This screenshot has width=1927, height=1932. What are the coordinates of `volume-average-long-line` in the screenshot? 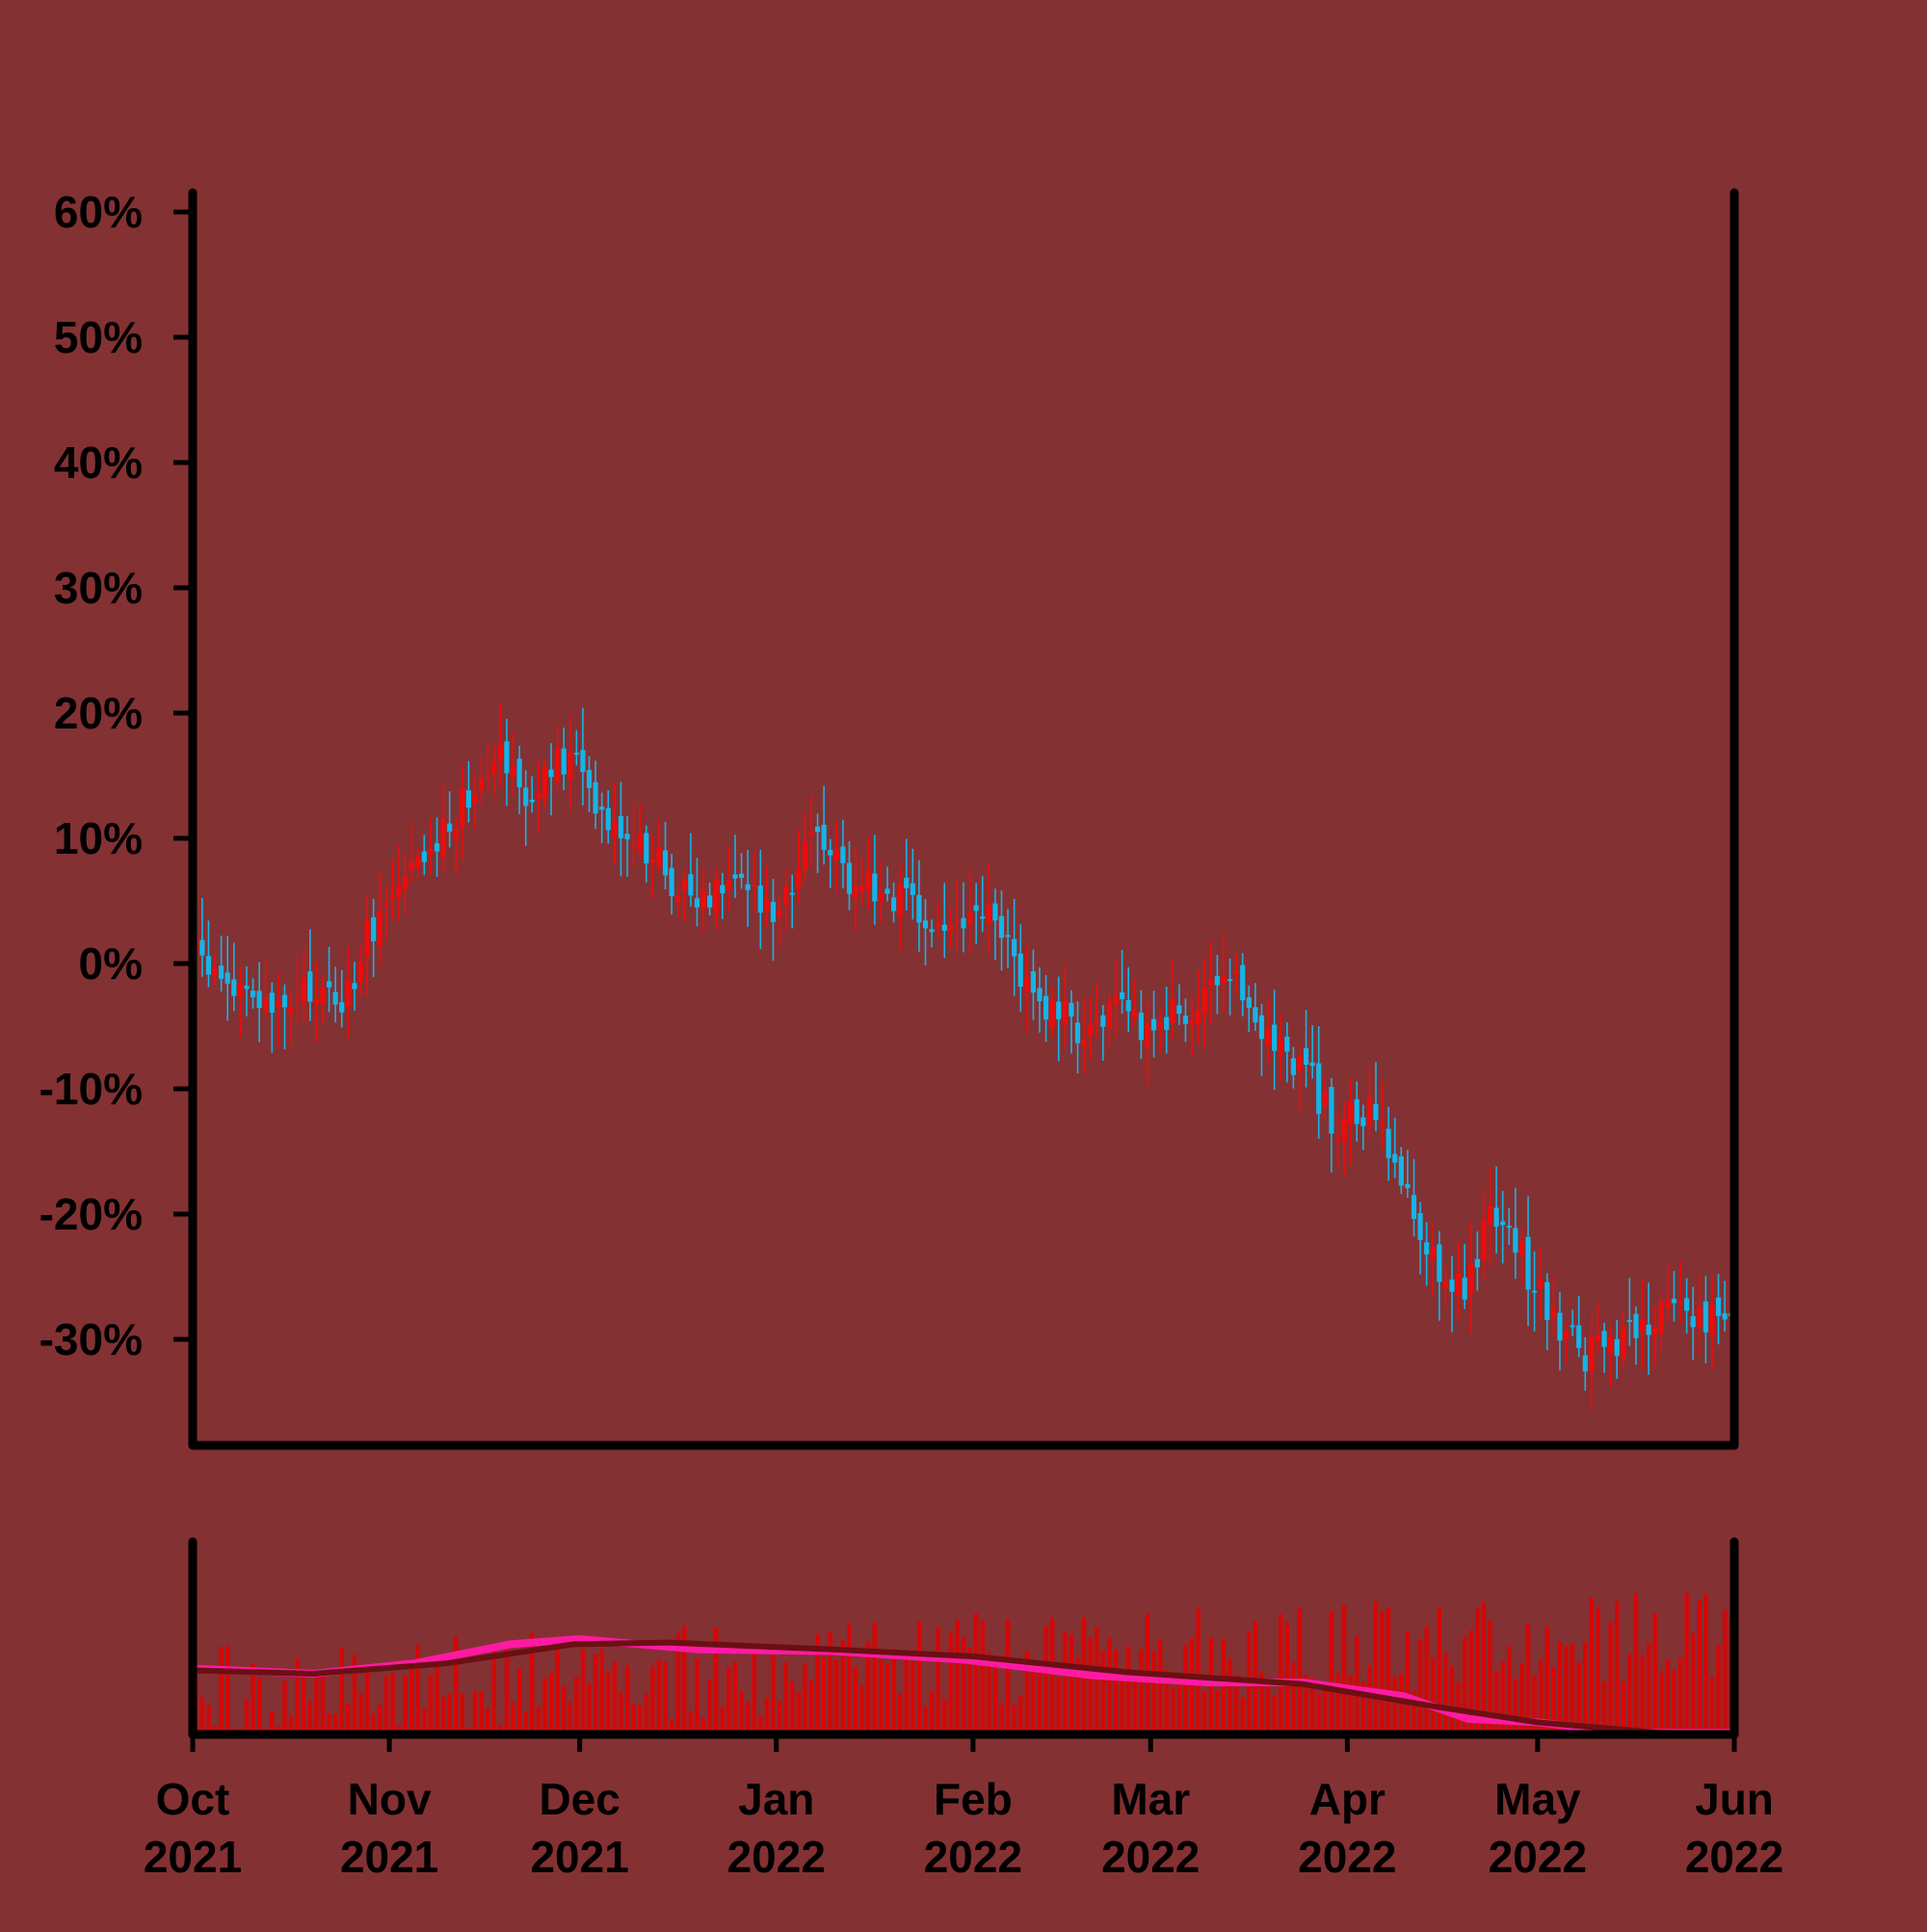 It's located at (963, 1688).